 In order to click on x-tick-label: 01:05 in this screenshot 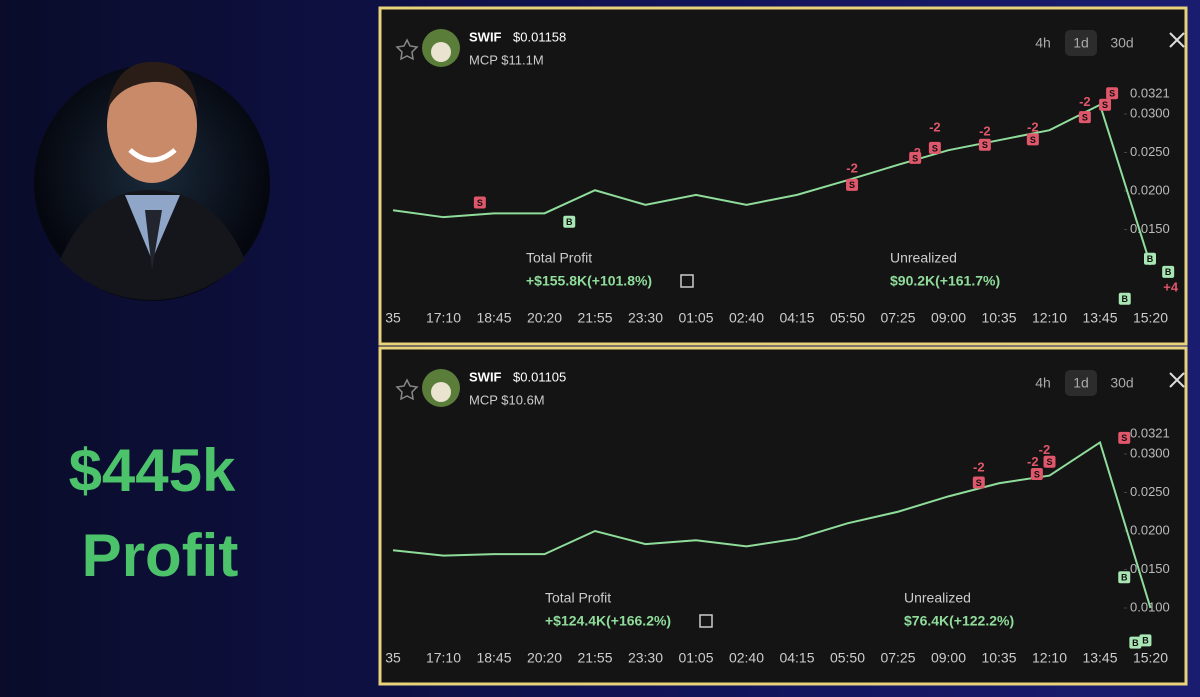, I will do `click(695, 658)`.